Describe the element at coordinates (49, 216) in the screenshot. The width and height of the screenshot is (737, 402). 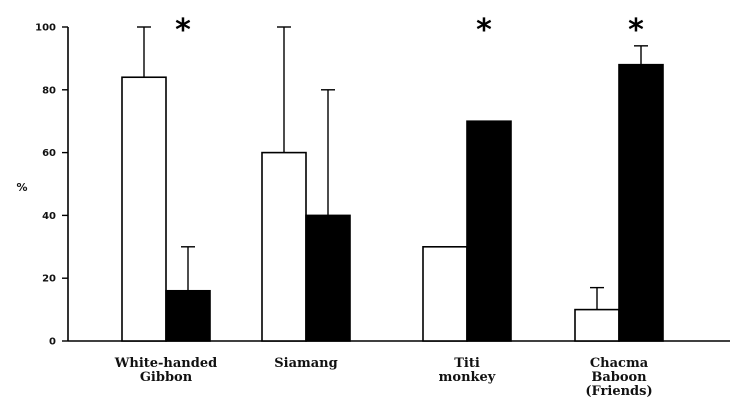
I see `y-tick-label: 40` at that location.